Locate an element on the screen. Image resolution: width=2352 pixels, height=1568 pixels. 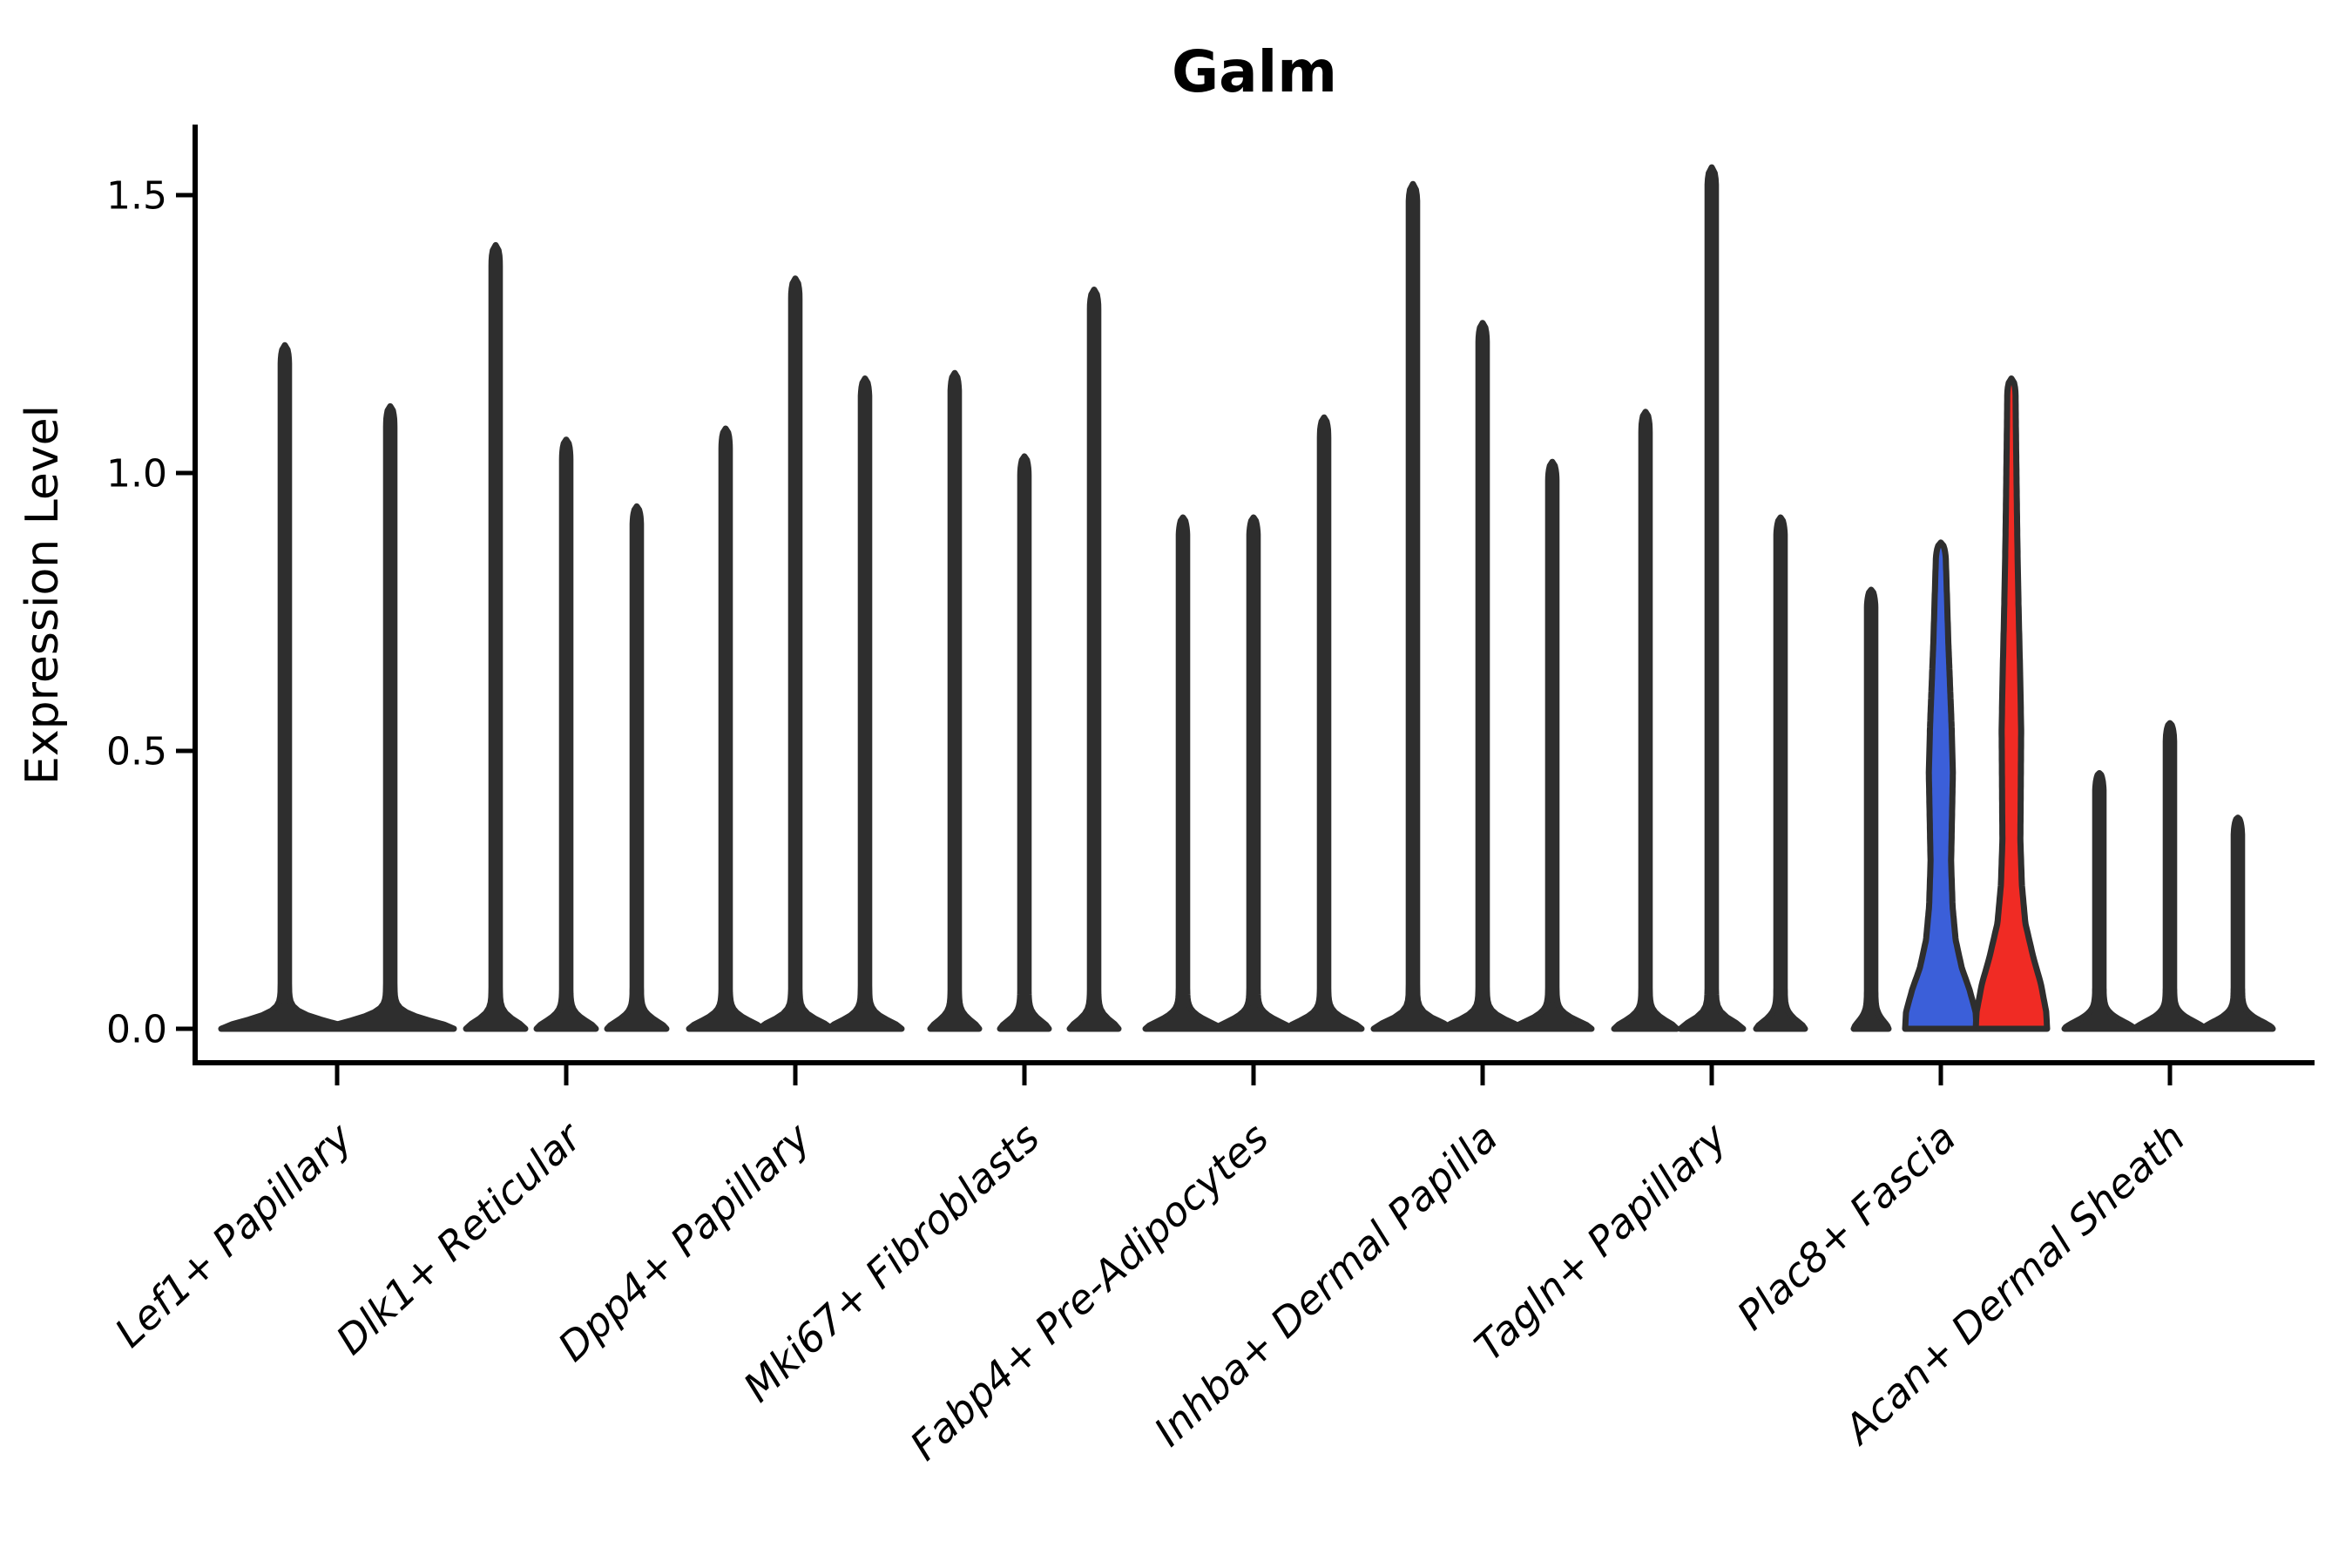
x-tick-label: Fabp4+ Pre-Adipocytes is located at coordinates (1089, 1292).